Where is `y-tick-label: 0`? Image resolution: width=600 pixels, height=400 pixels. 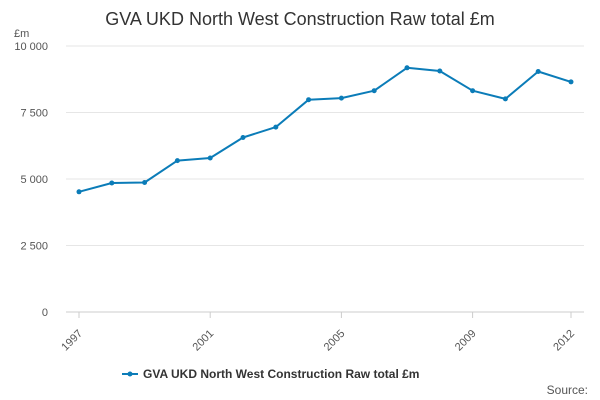 y-tick-label: 0 is located at coordinates (45, 313).